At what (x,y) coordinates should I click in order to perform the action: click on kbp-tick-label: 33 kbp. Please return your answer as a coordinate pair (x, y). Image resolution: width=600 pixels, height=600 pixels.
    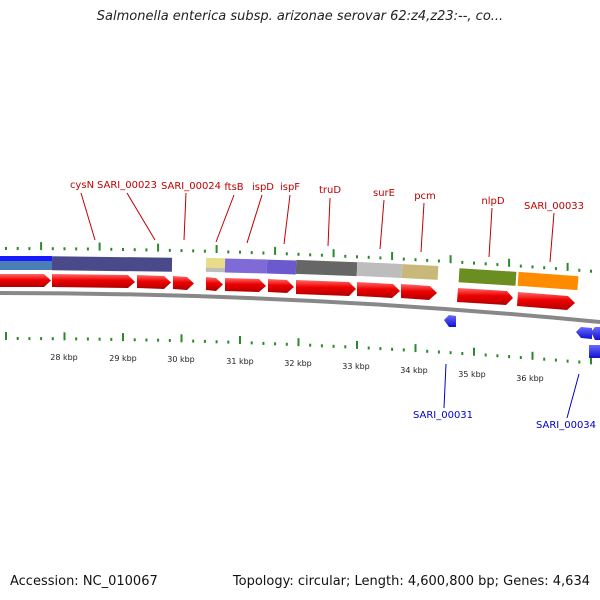
    Looking at the image, I should click on (356, 366).